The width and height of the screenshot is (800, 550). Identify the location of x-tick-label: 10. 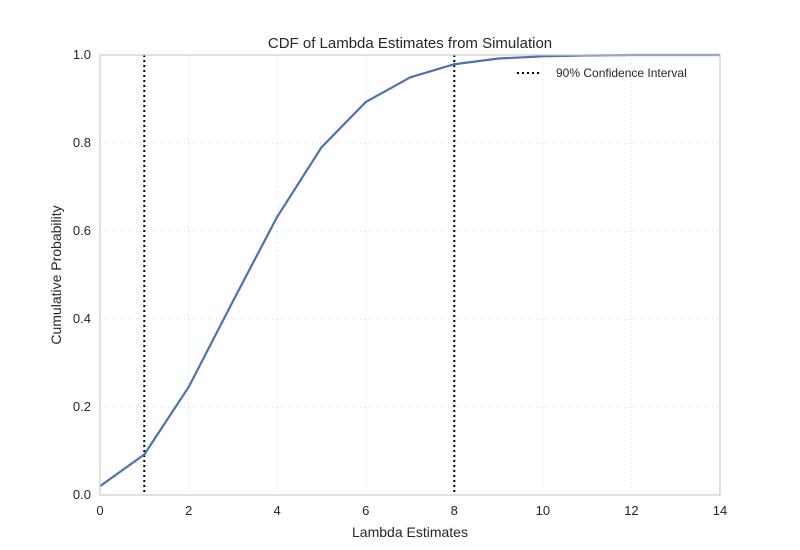
(543, 510).